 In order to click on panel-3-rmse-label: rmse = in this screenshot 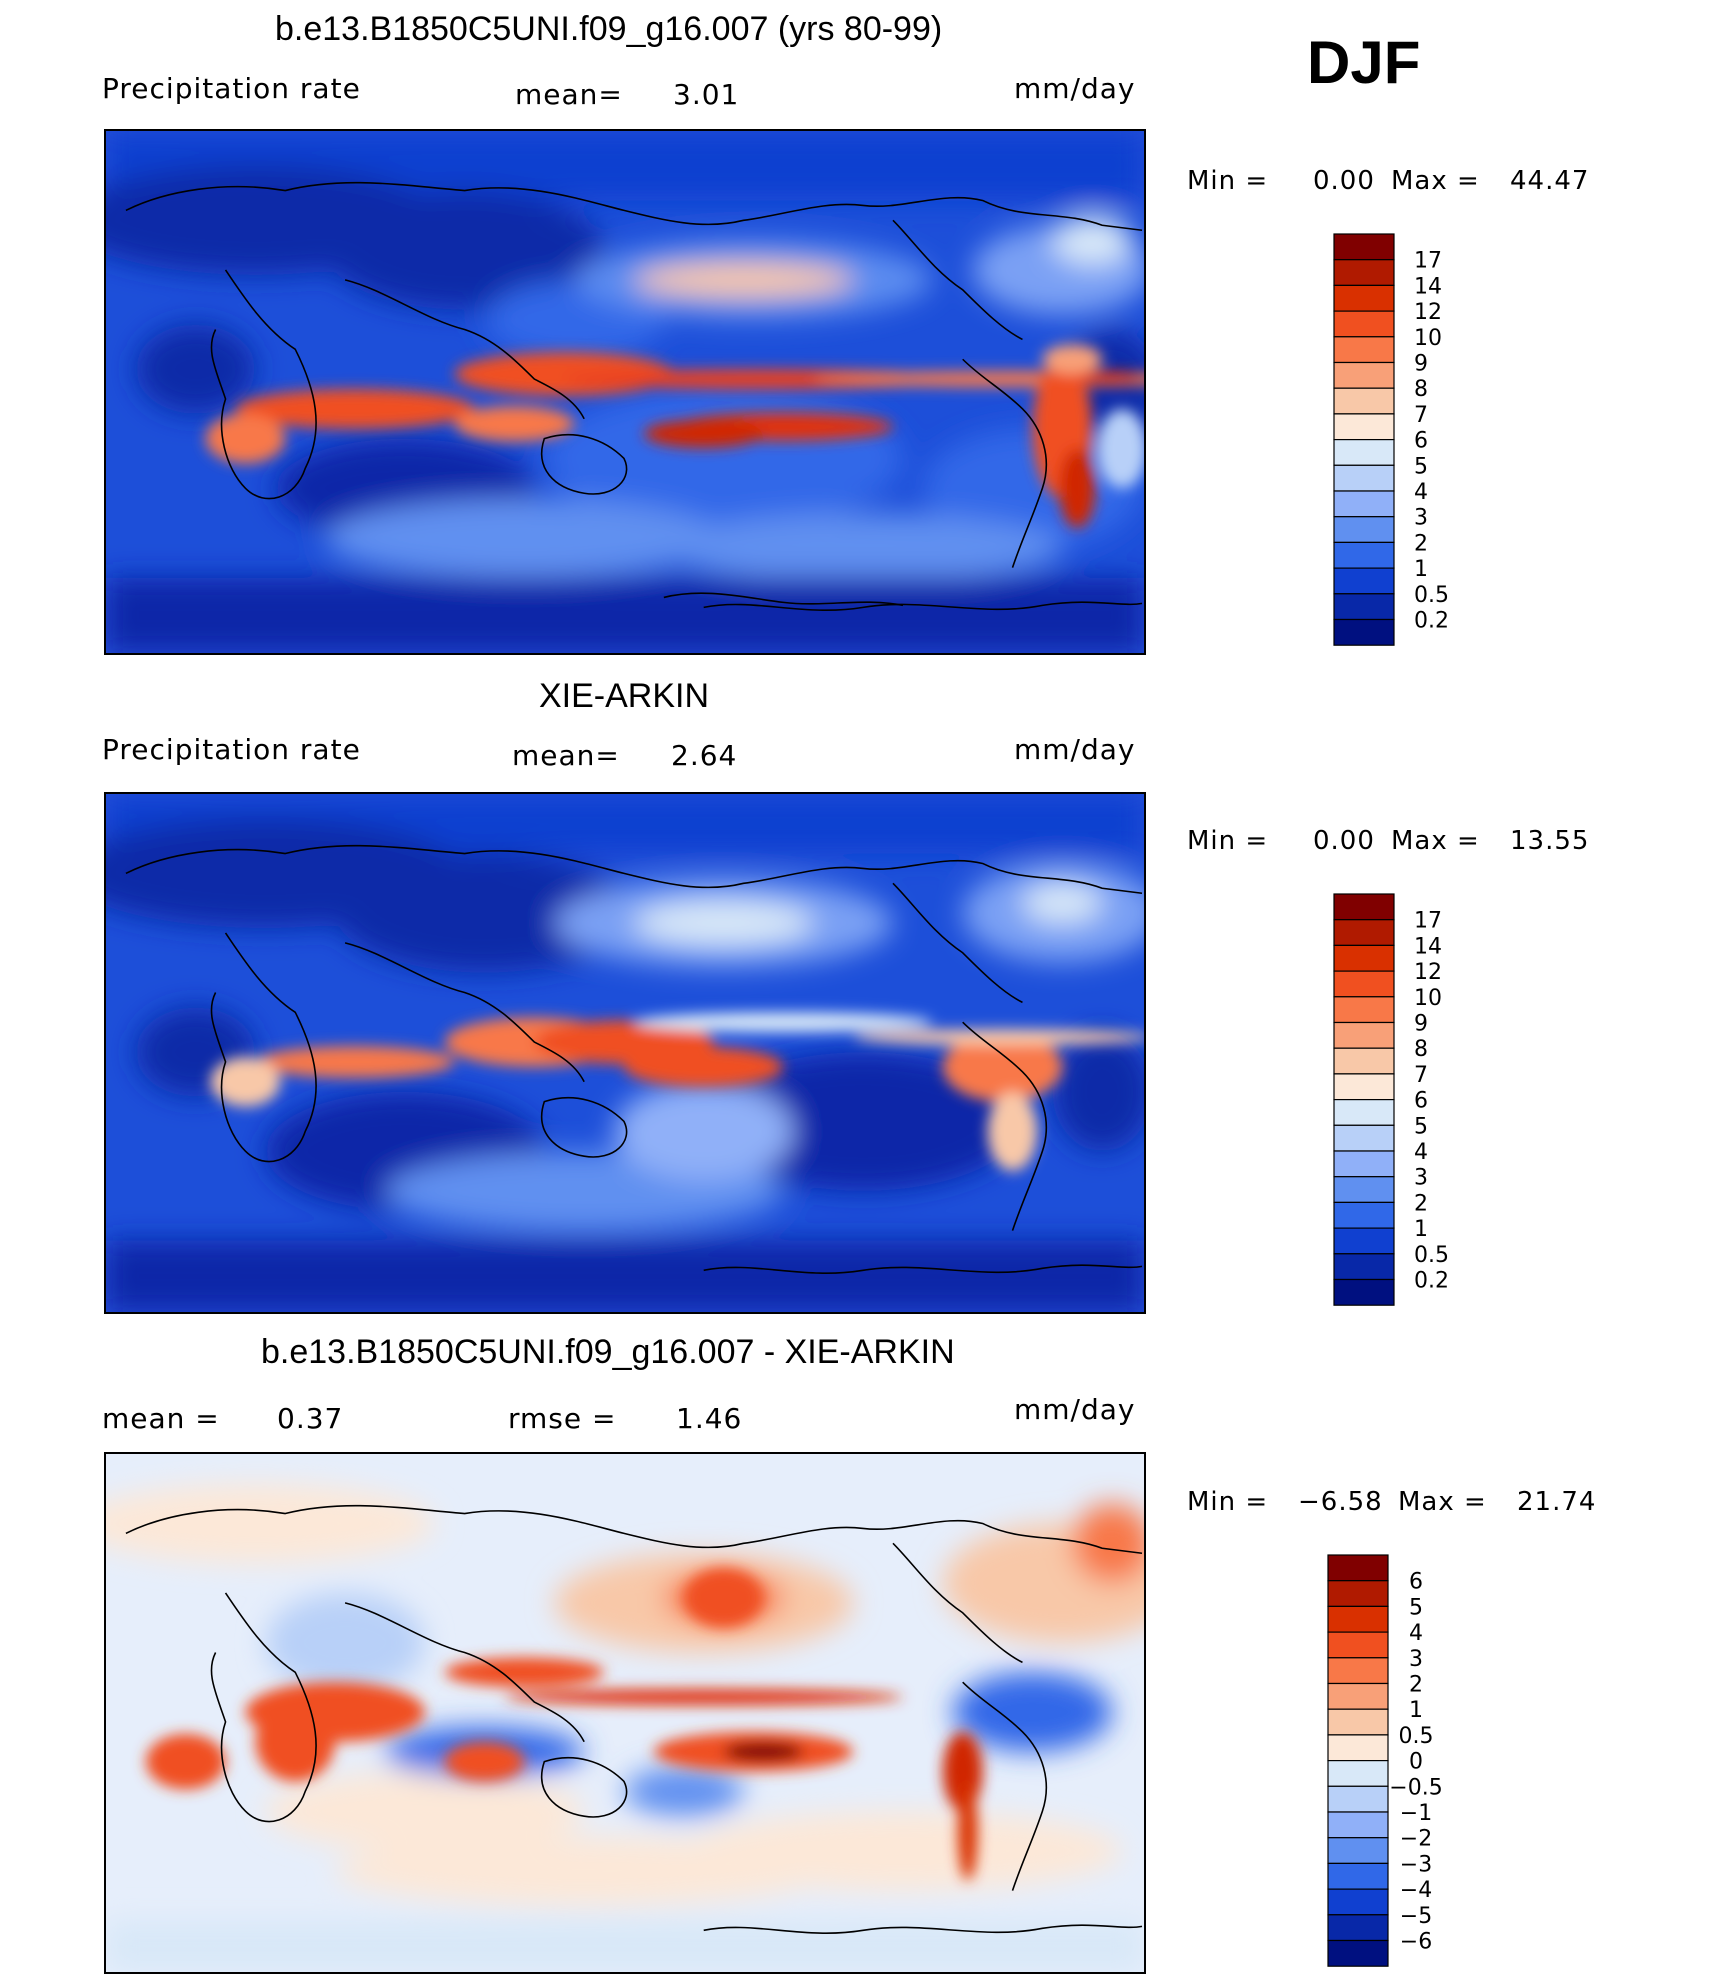, I will do `click(562, 1418)`.